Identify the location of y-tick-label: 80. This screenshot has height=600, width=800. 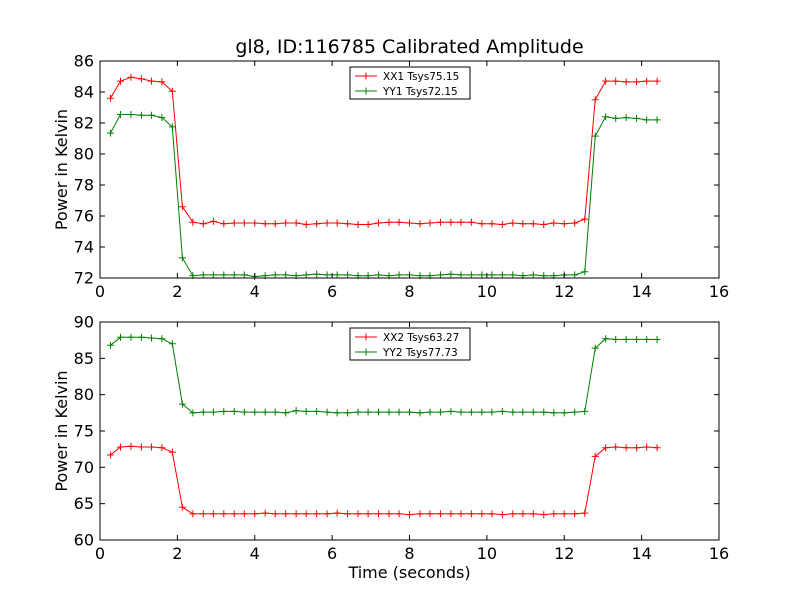
(84, 394).